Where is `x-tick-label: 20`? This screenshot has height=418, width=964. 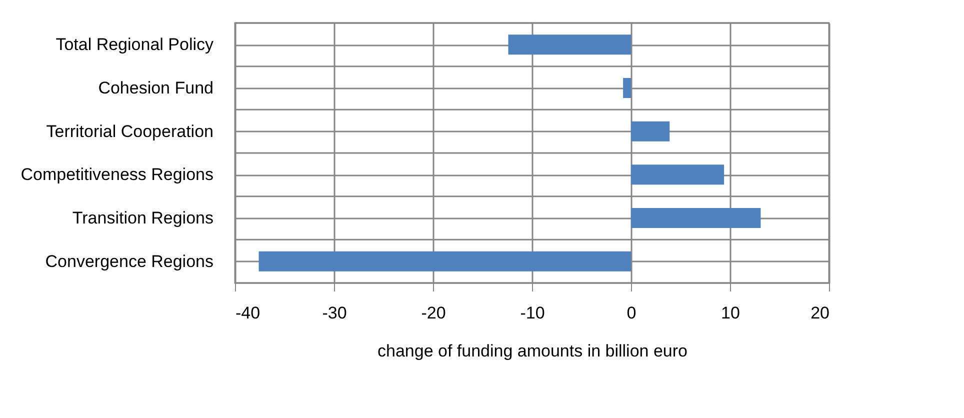 x-tick-label: 20 is located at coordinates (820, 313).